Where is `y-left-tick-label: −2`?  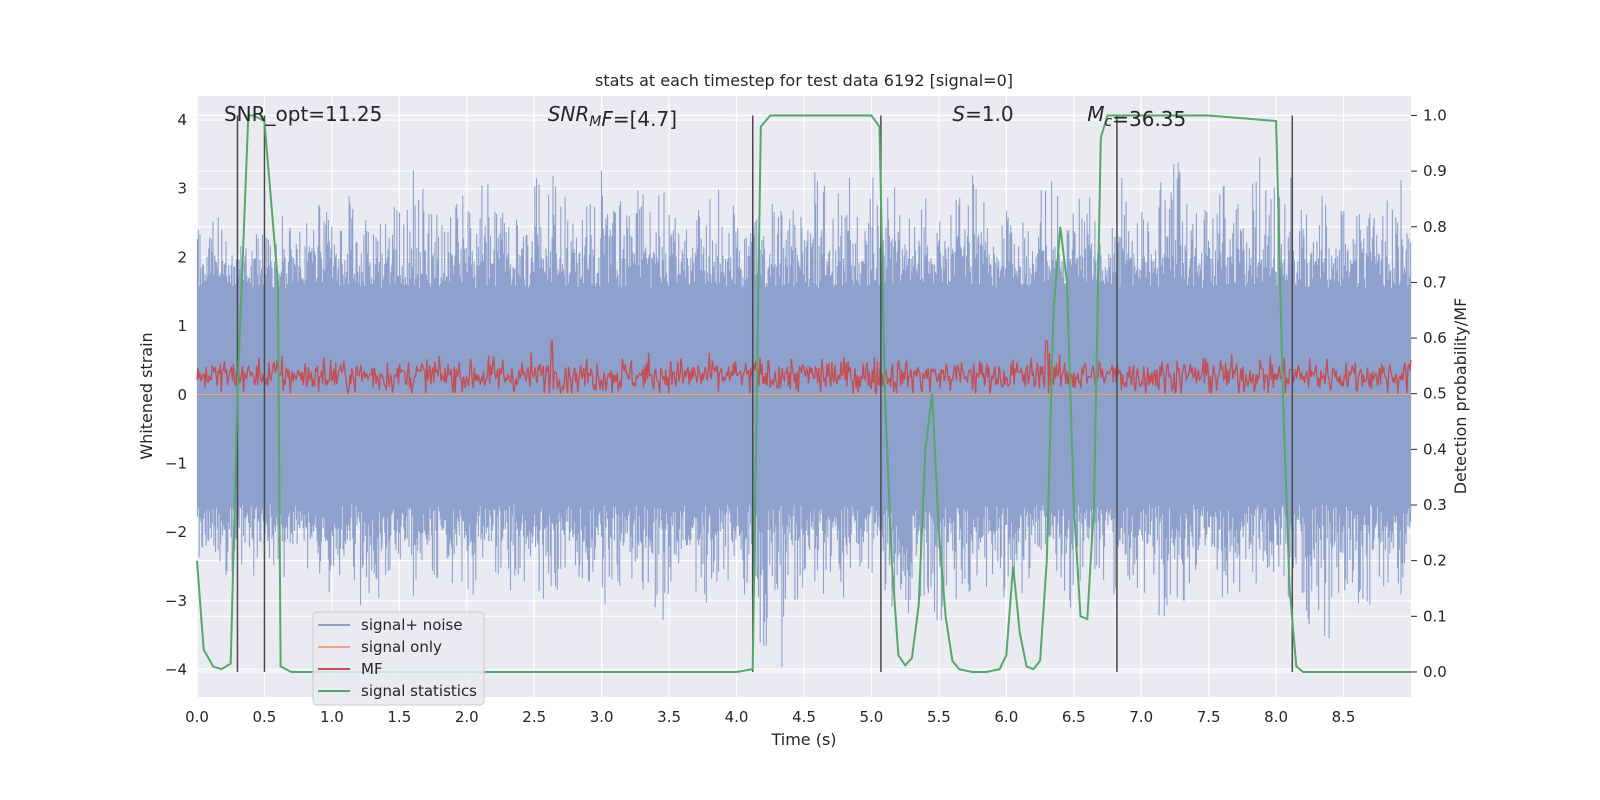 y-left-tick-label: −2 is located at coordinates (176, 532).